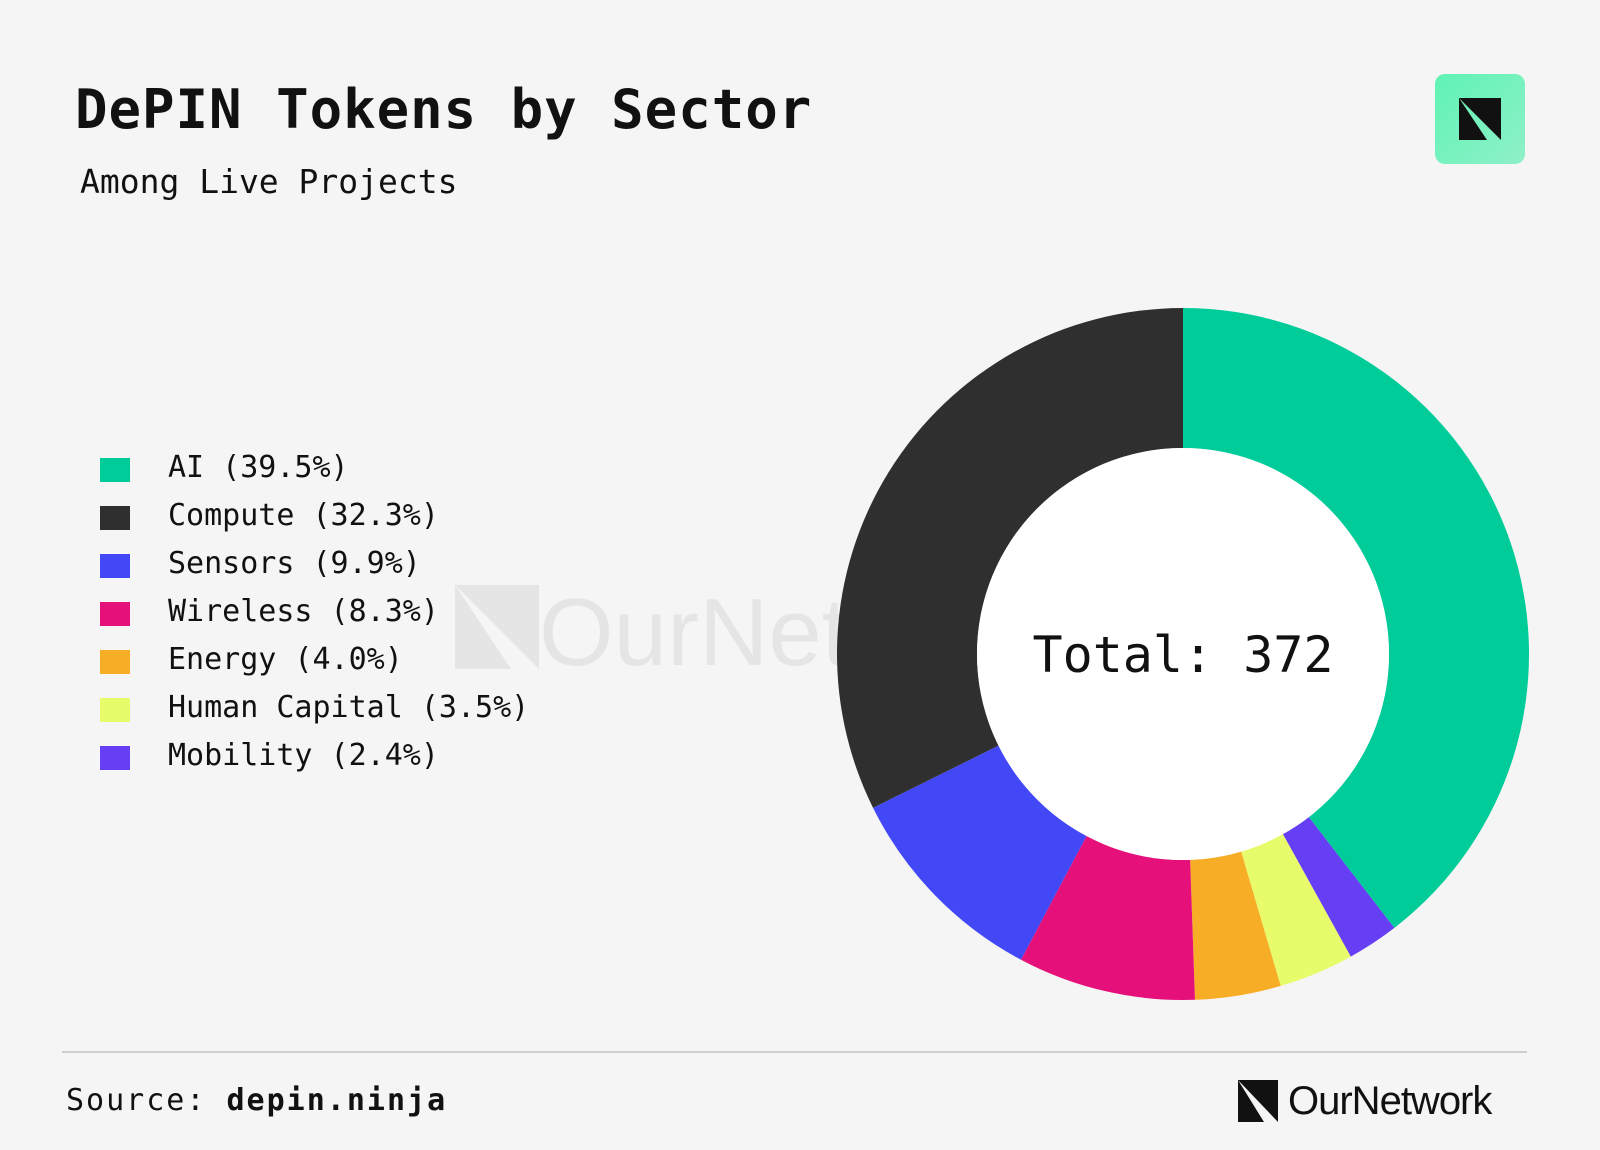  Describe the element at coordinates (136, 1100) in the screenshot. I see `source-label: Source:` at that location.